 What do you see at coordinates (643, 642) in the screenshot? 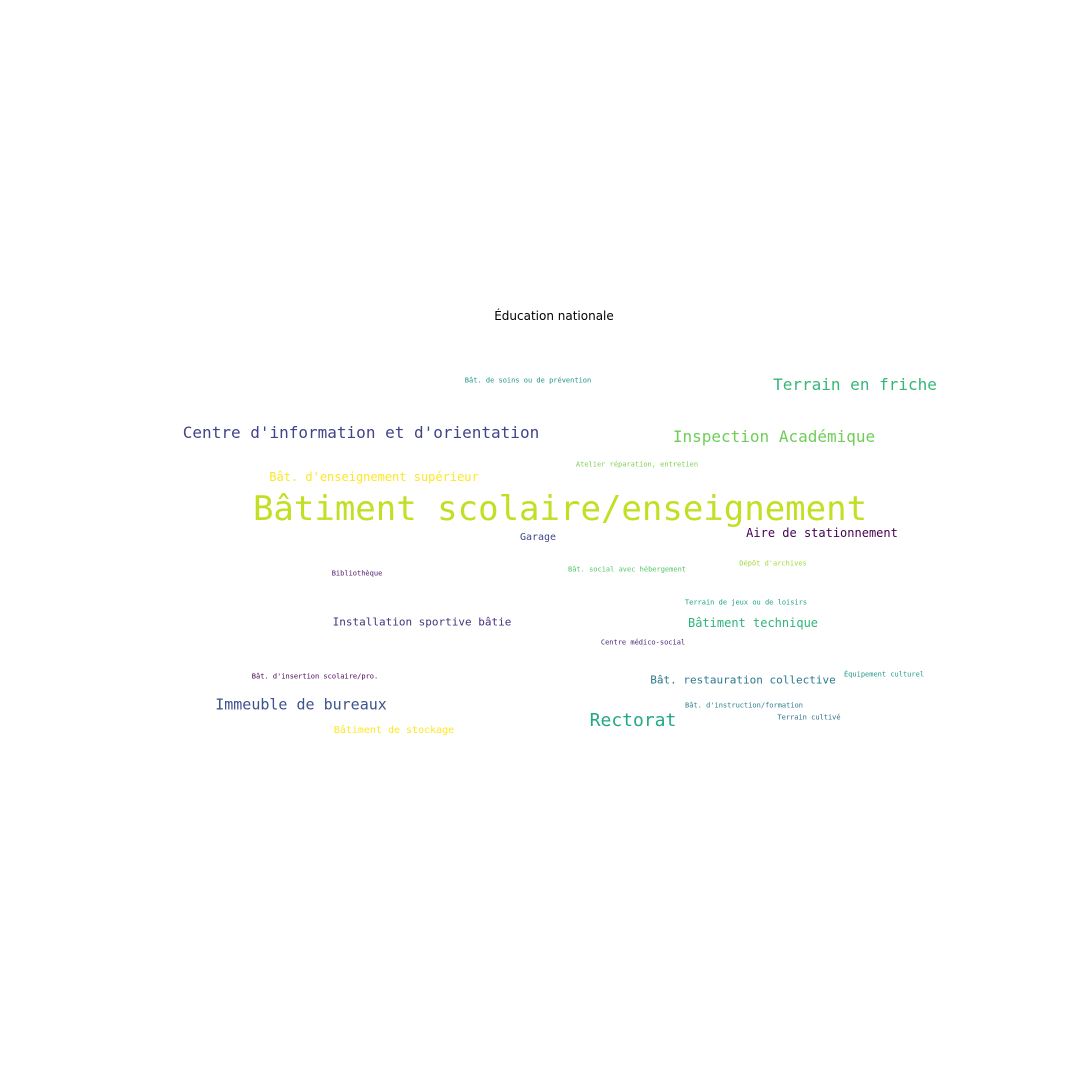
I see `word-19: Centre médico-social` at bounding box center [643, 642].